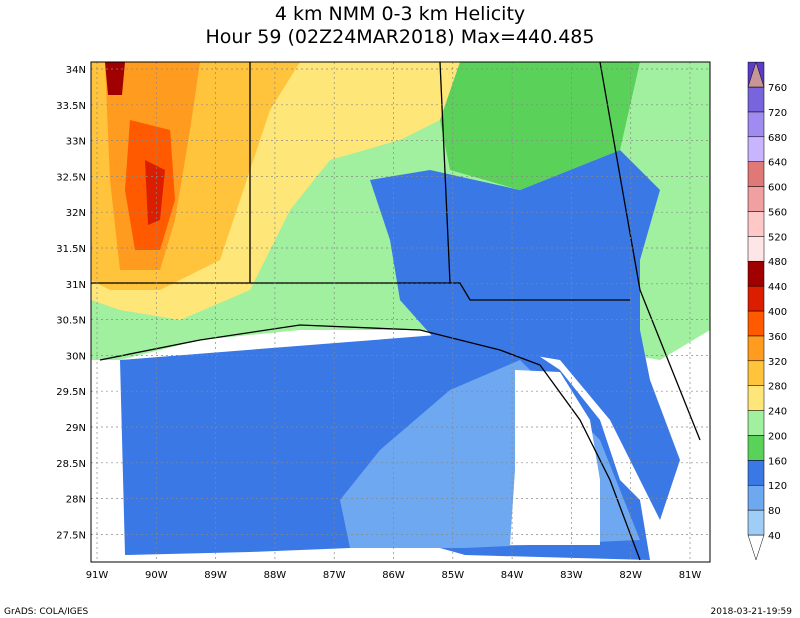 The image size is (800, 618). I want to click on lon-label: 81W, so click(690, 575).